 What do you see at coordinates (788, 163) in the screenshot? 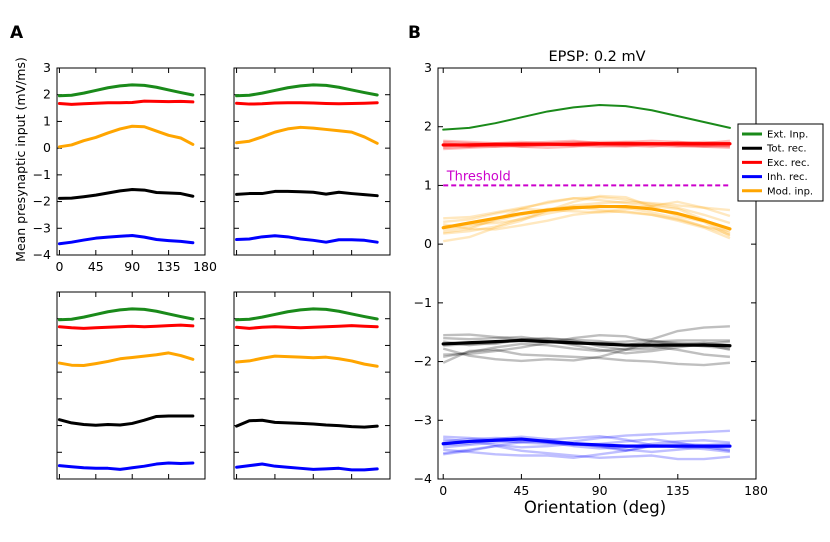
I see `legend-label: Exc. rec.` at bounding box center [788, 163].